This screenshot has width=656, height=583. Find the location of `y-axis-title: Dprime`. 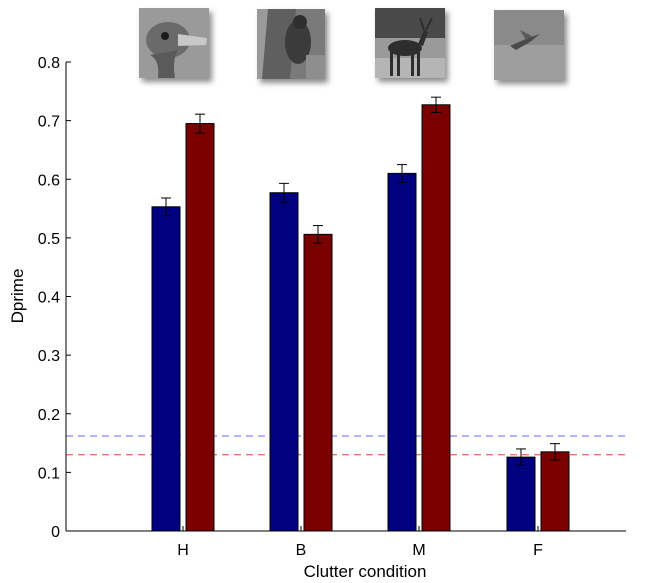

y-axis-title: Dprime is located at coordinates (17, 296).